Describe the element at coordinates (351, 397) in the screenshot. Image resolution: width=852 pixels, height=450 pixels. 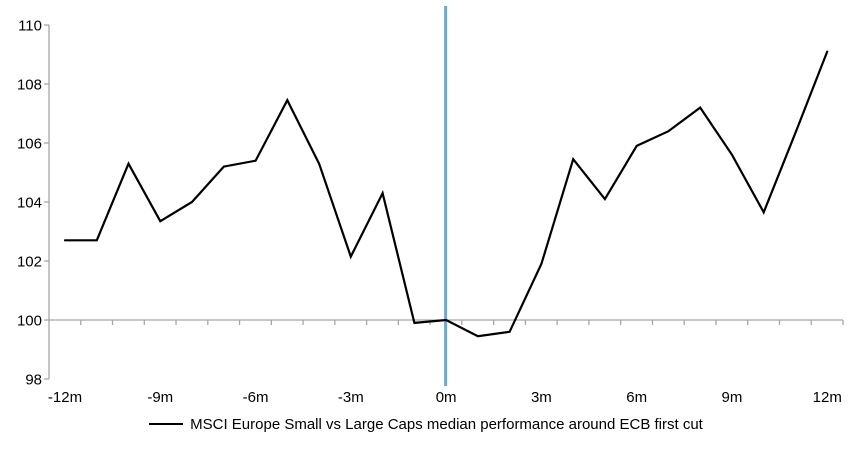
I see `x-tick-label: -3m` at that location.